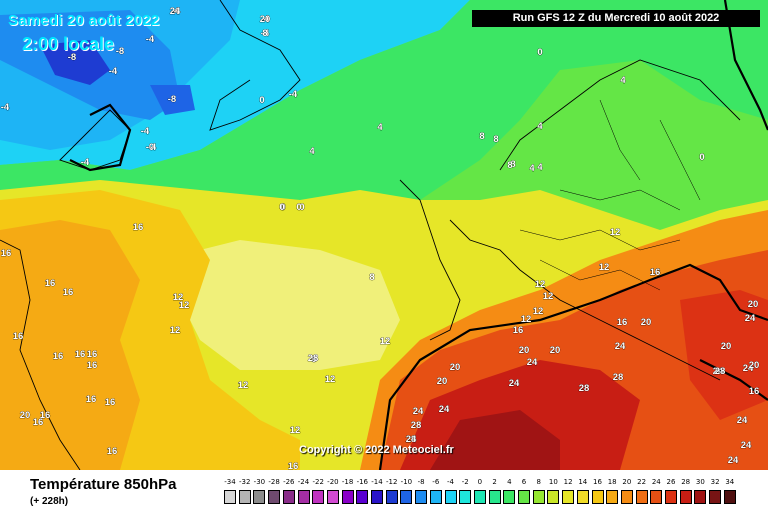 The height and width of the screenshot is (512, 768). What do you see at coordinates (465, 482) in the screenshot?
I see `scale-label: -2` at bounding box center [465, 482].